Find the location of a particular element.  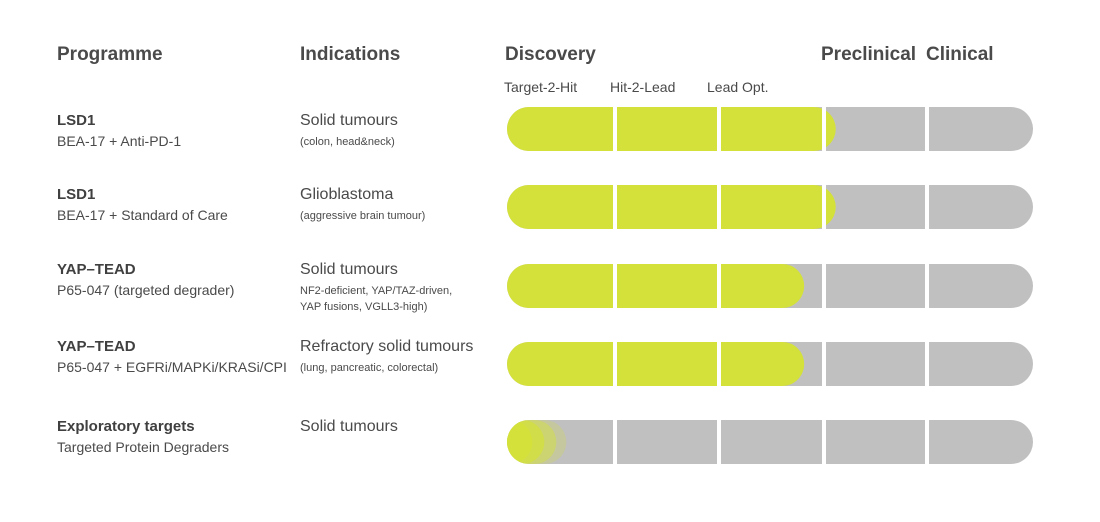

indication-name: Refractory solid tumours is located at coordinates (387, 346).